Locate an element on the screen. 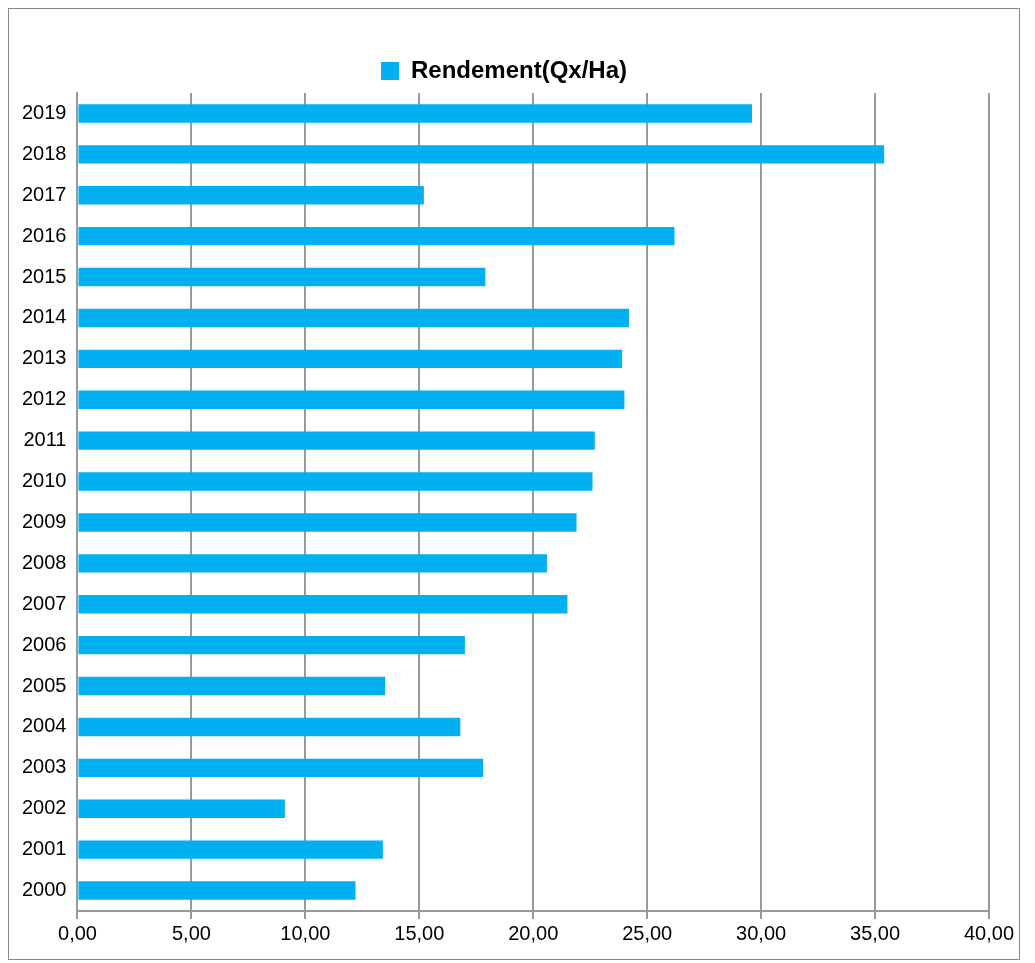 This screenshot has height=963, width=1035. y-tick-label: 2001 is located at coordinates (44, 848).